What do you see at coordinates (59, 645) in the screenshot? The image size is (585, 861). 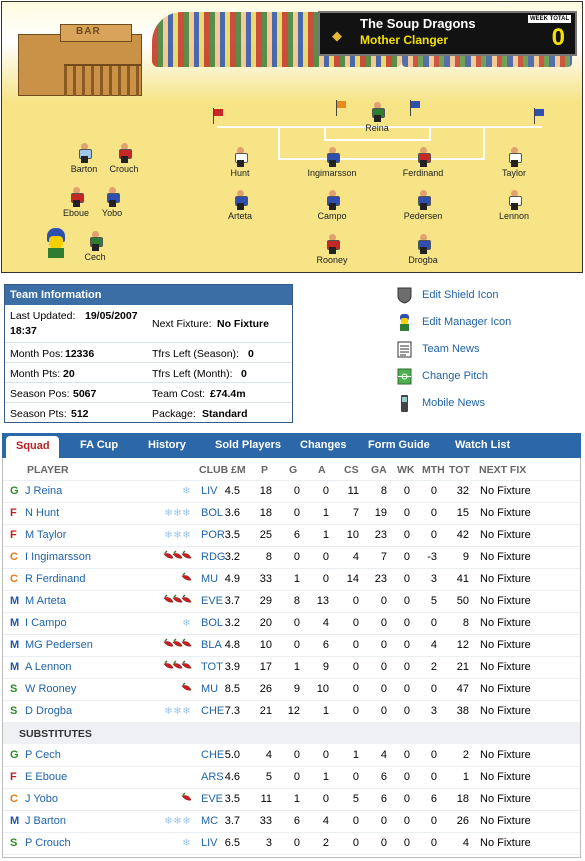 I see `player-name-link: MG Pedersen` at bounding box center [59, 645].